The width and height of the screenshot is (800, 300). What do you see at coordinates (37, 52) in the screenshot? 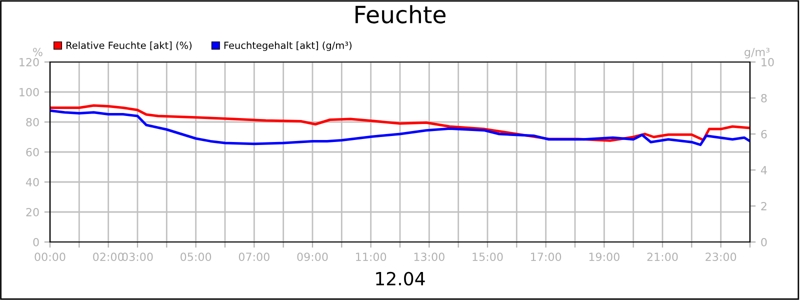
I see `y-axis-title: %` at bounding box center [37, 52].